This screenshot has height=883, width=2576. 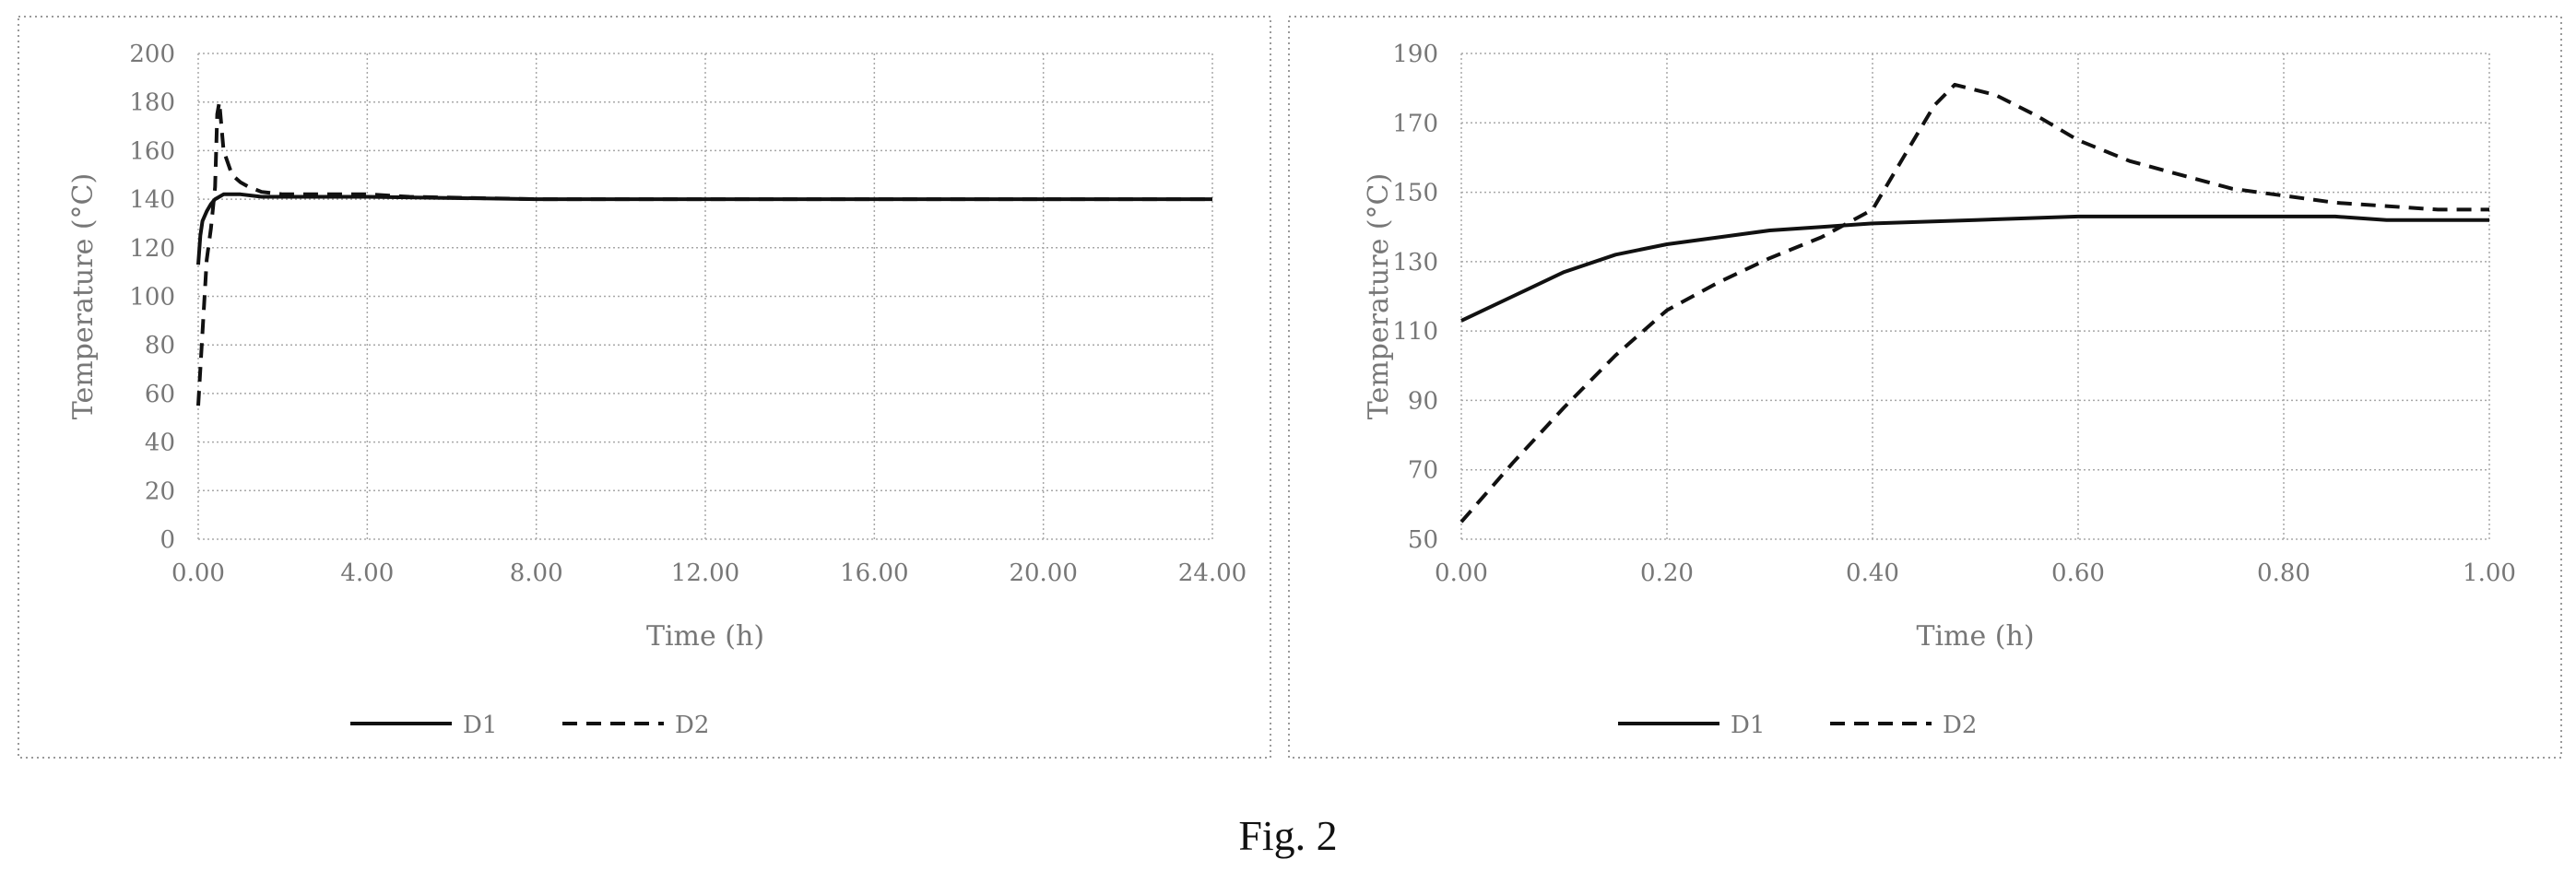 What do you see at coordinates (536, 573) in the screenshot?
I see `x-tick-label: 8.00` at bounding box center [536, 573].